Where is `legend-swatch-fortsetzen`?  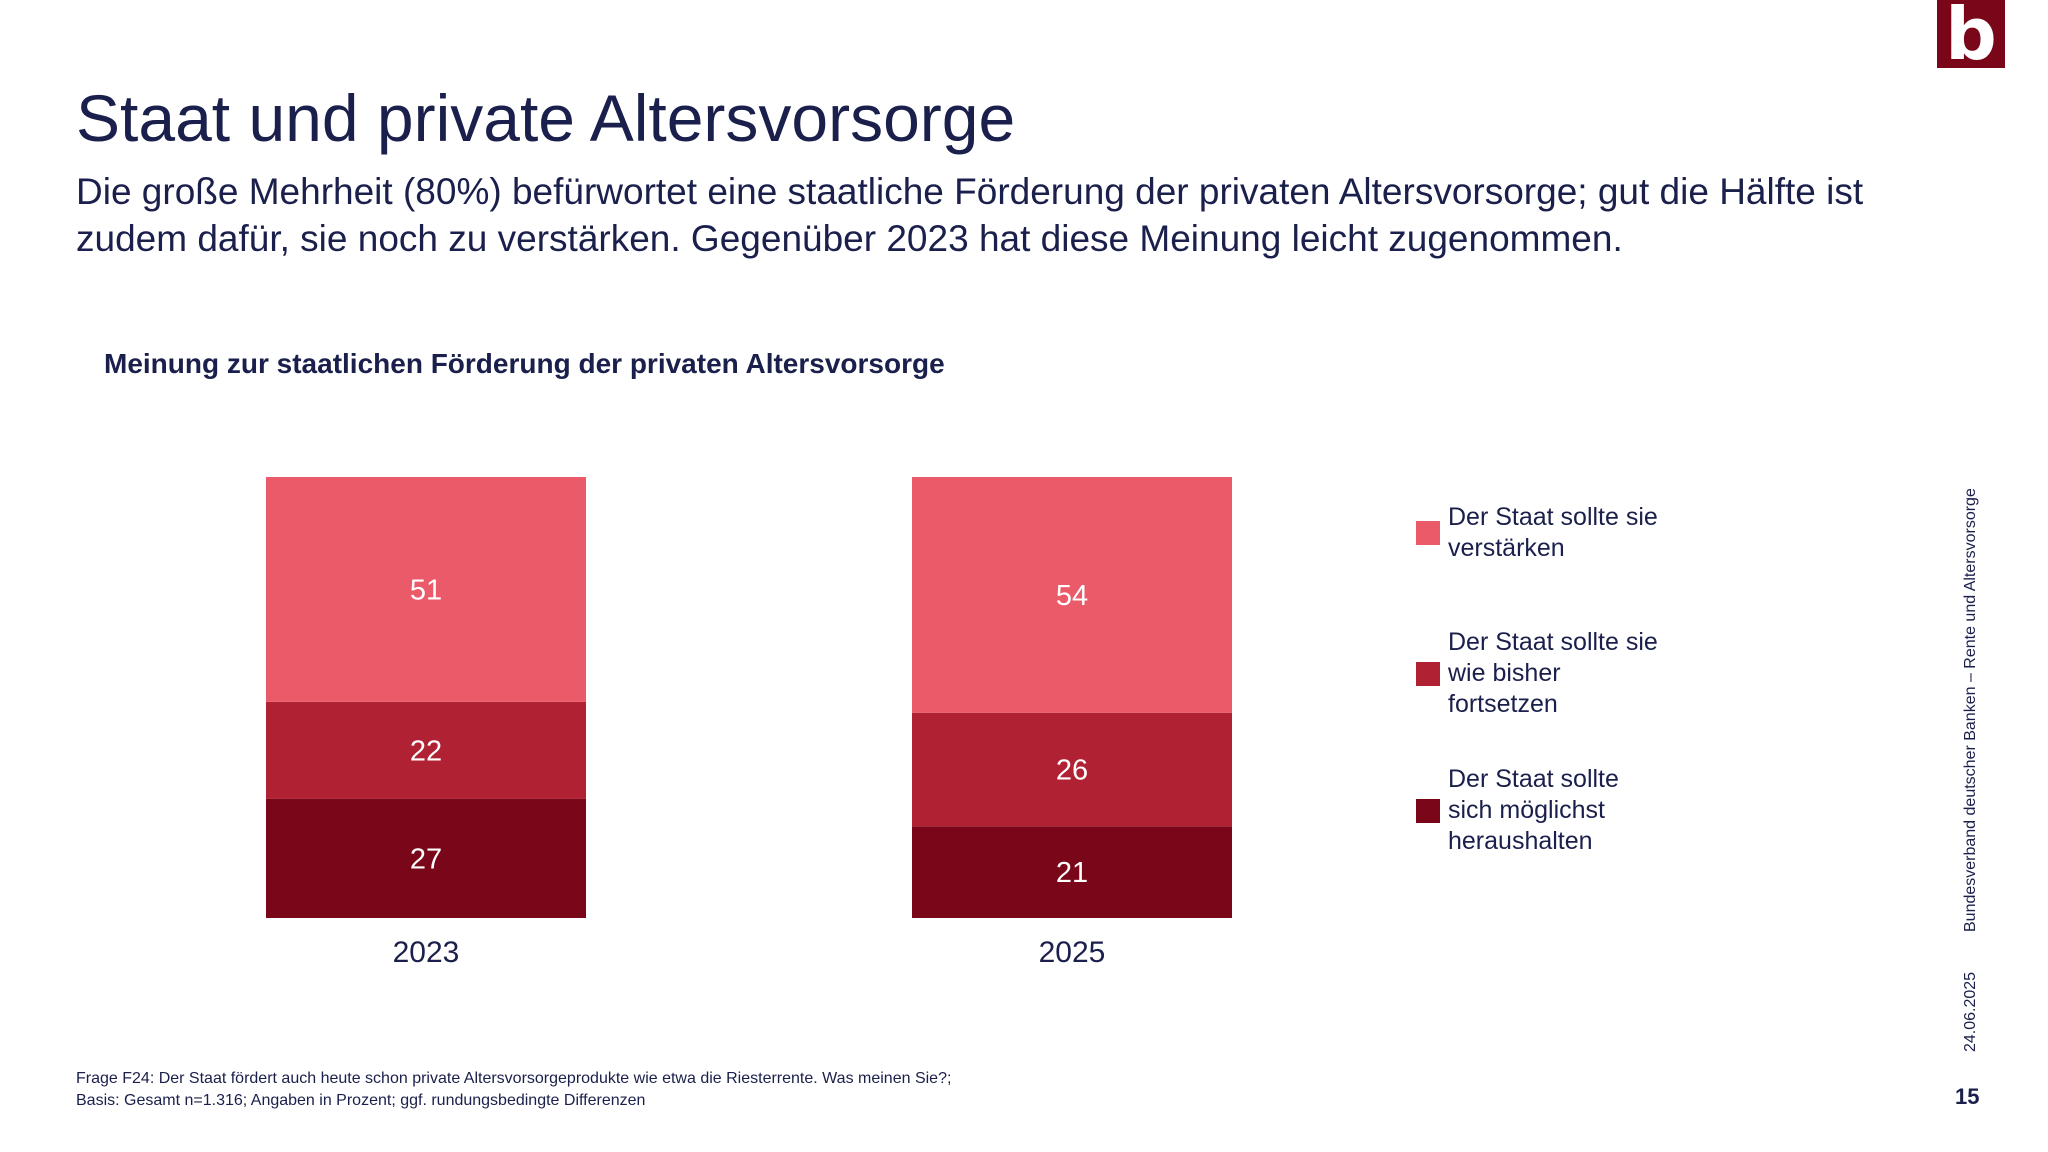 legend-swatch-fortsetzen is located at coordinates (1428, 673).